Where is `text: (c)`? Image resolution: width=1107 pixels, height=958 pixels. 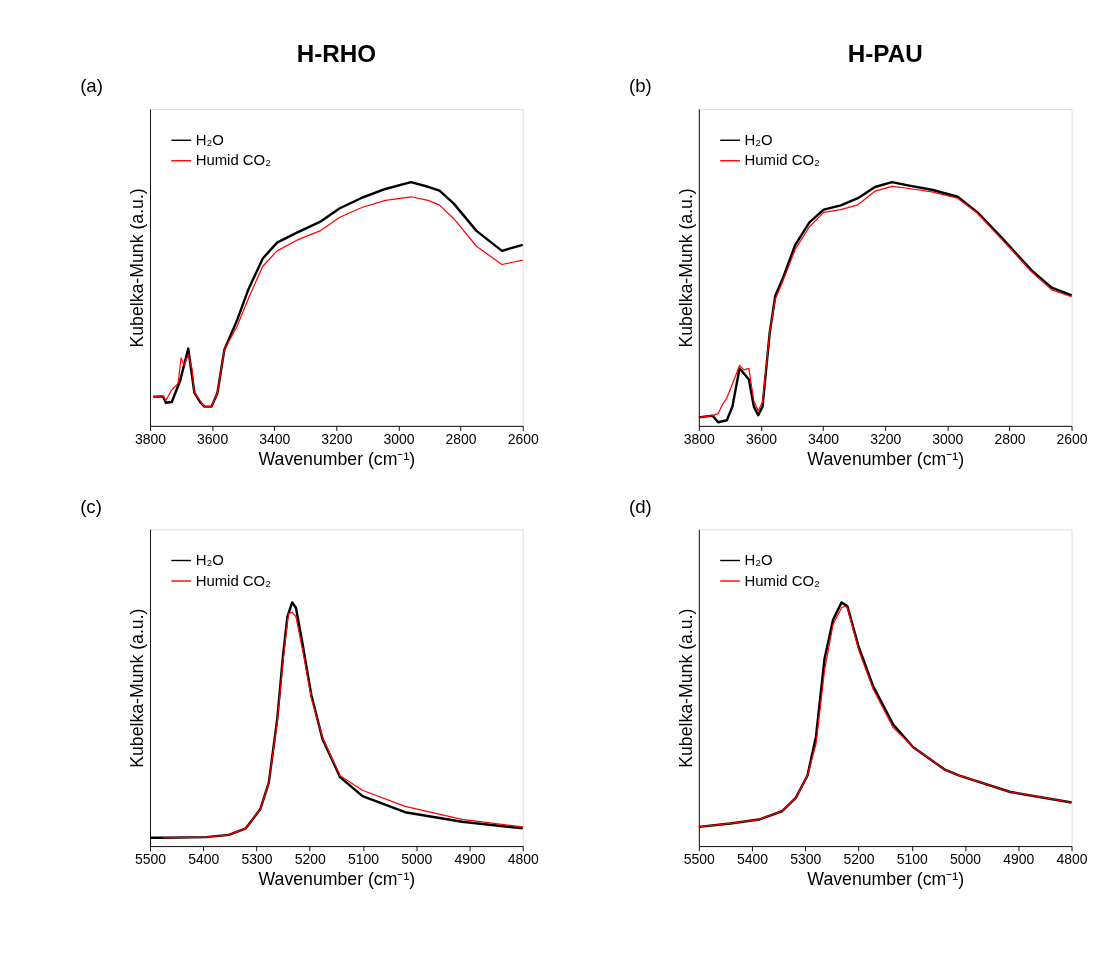 text: (c) is located at coordinates (91, 506).